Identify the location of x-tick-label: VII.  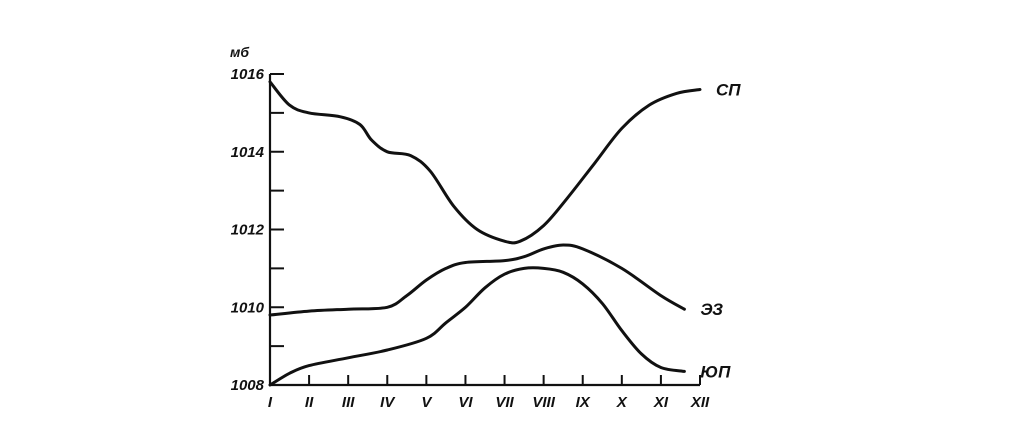
(504, 402).